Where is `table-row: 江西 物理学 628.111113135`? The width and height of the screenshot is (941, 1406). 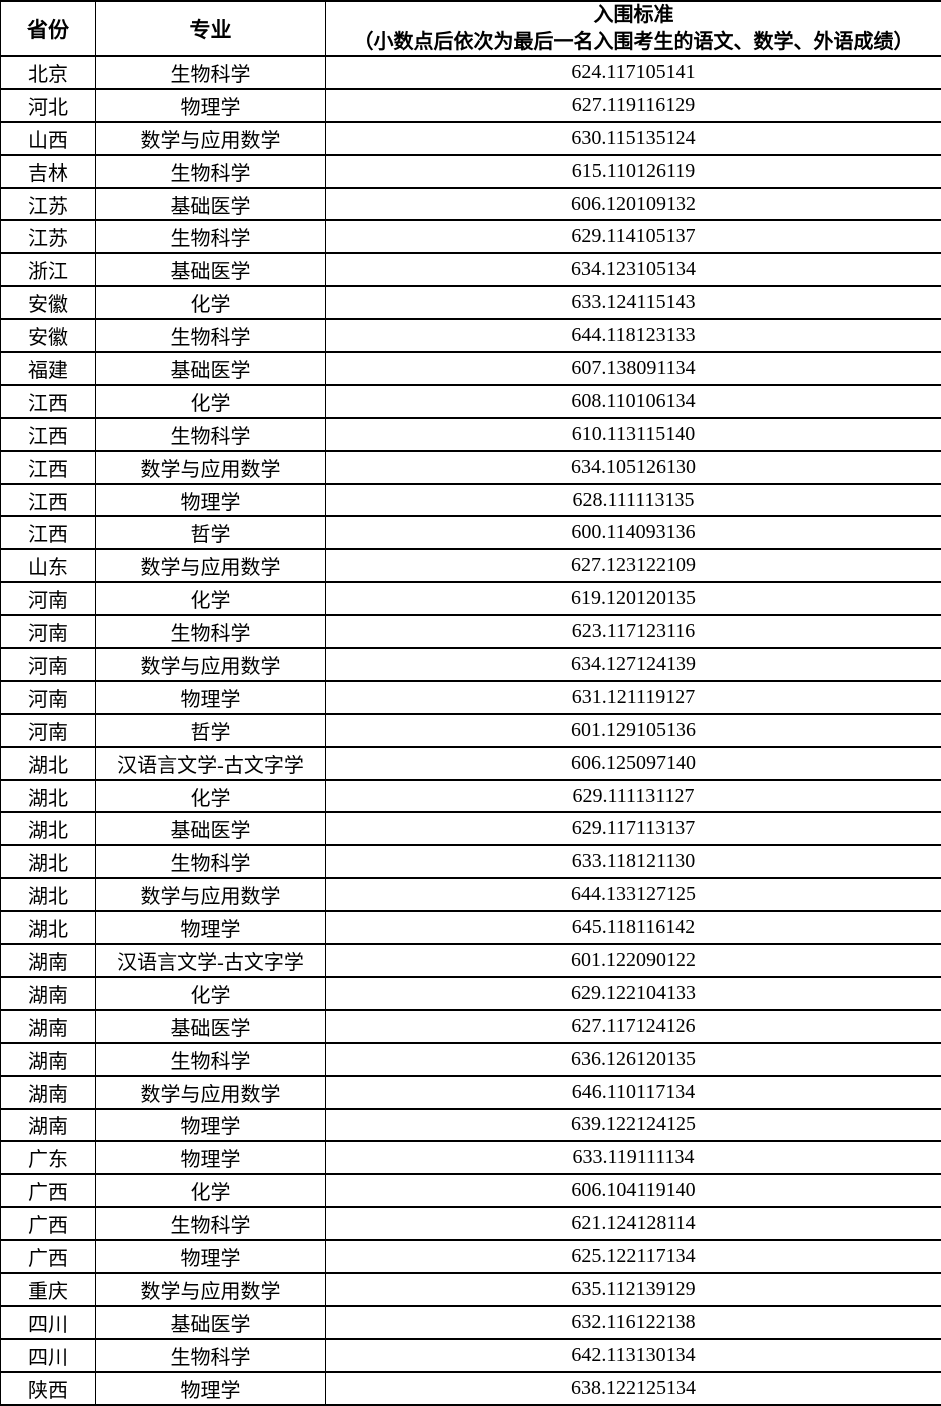 table-row: 江西 物理学 628.111113135 is located at coordinates (470, 500).